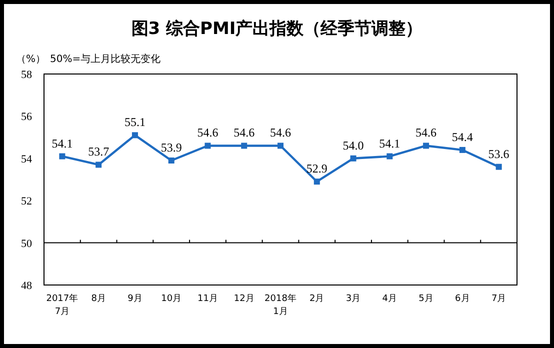 The image size is (554, 348). Describe the element at coordinates (135, 122) in the screenshot. I see `text: 55.1` at that location.